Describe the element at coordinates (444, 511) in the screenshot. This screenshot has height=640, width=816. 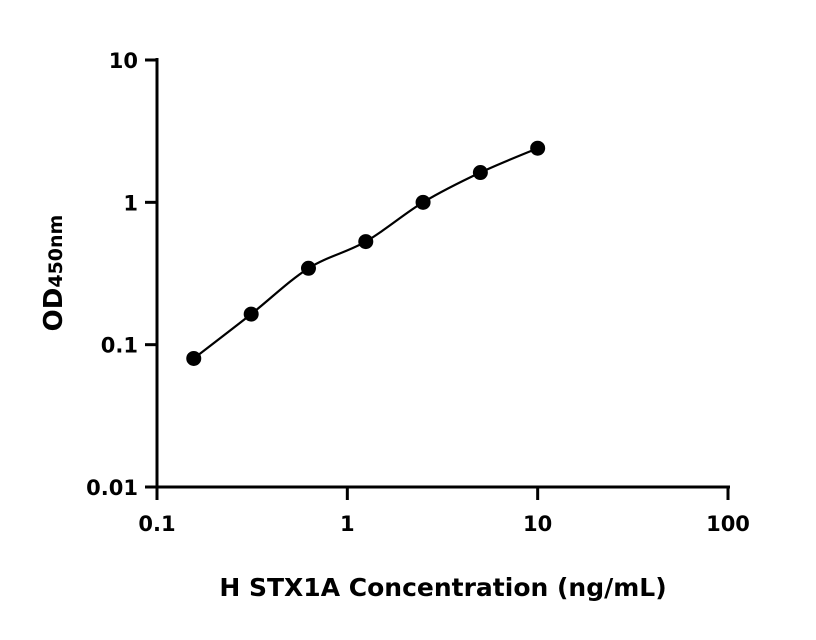
I see `x-ticks: 0.1 1 10 100` at that location.